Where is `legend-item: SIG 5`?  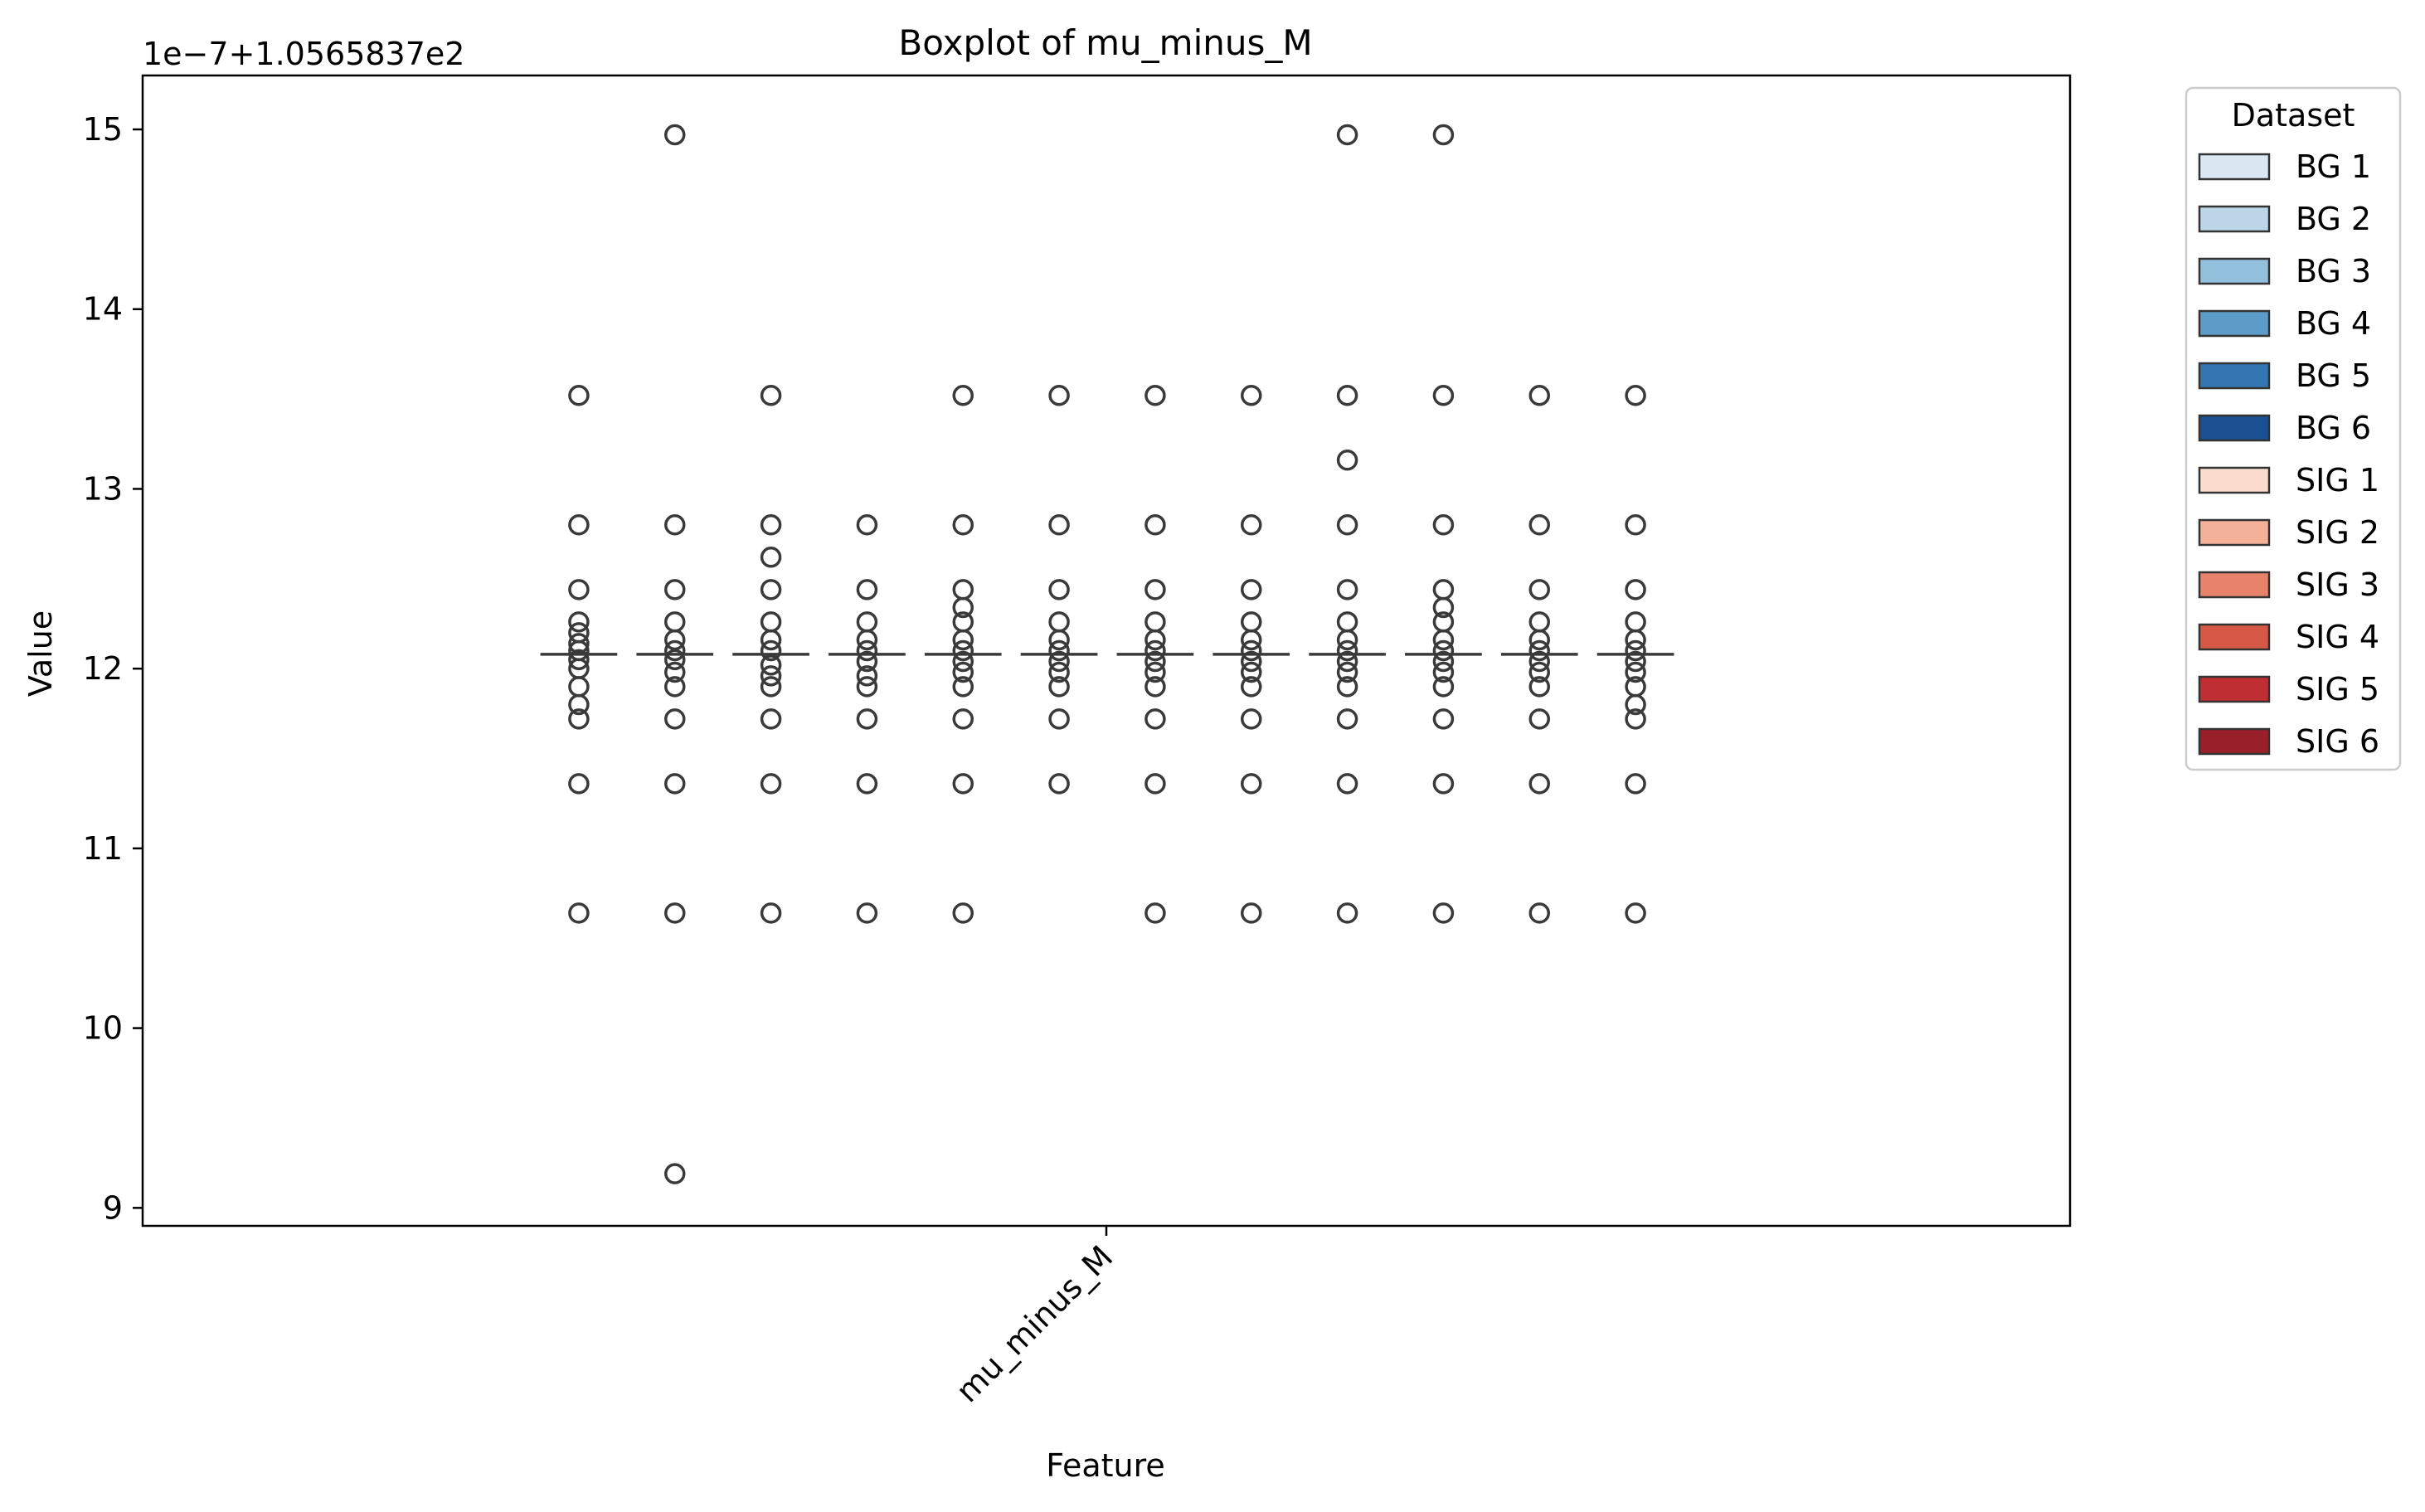
legend-item: SIG 5 is located at coordinates (2288, 689).